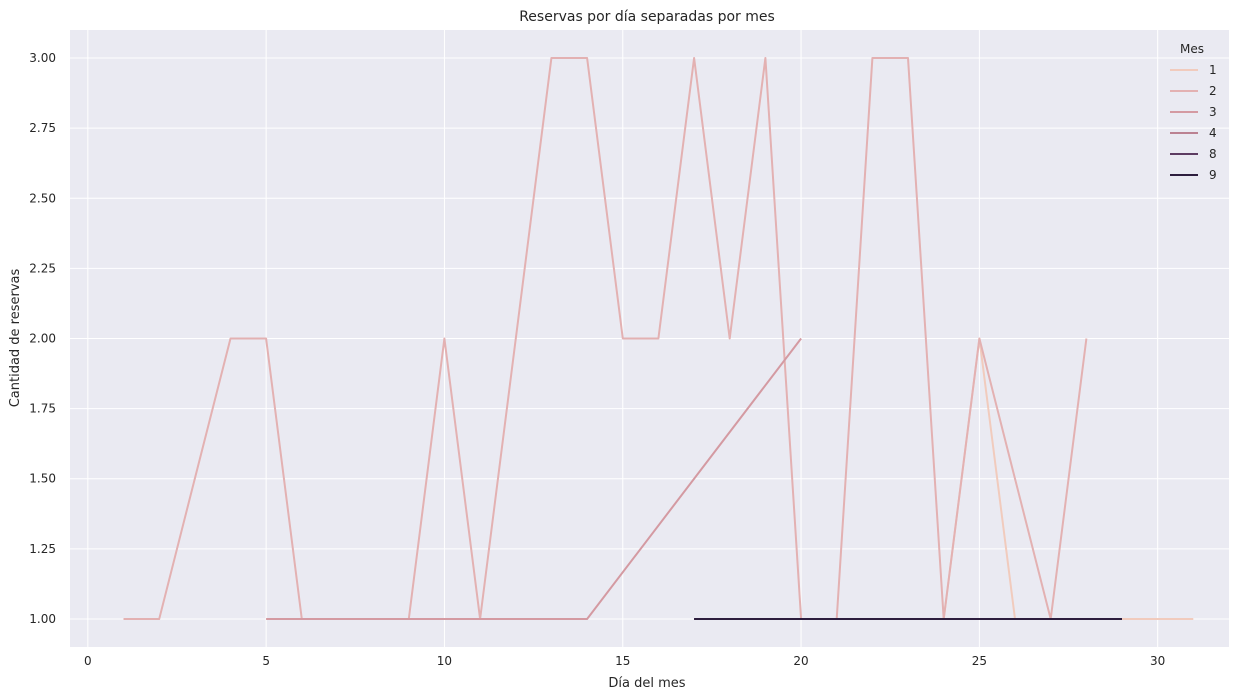  I want to click on legend-label-3: 3, so click(1213, 112).